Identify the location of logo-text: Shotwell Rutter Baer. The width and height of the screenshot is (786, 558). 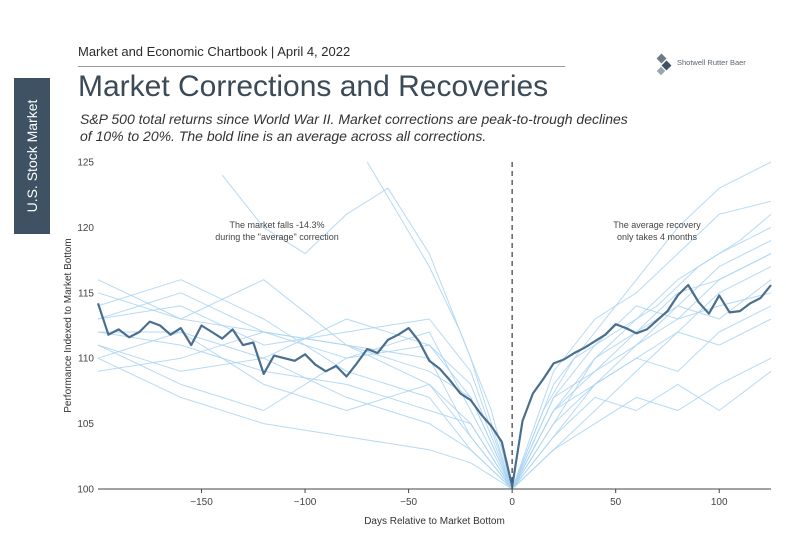
(711, 62).